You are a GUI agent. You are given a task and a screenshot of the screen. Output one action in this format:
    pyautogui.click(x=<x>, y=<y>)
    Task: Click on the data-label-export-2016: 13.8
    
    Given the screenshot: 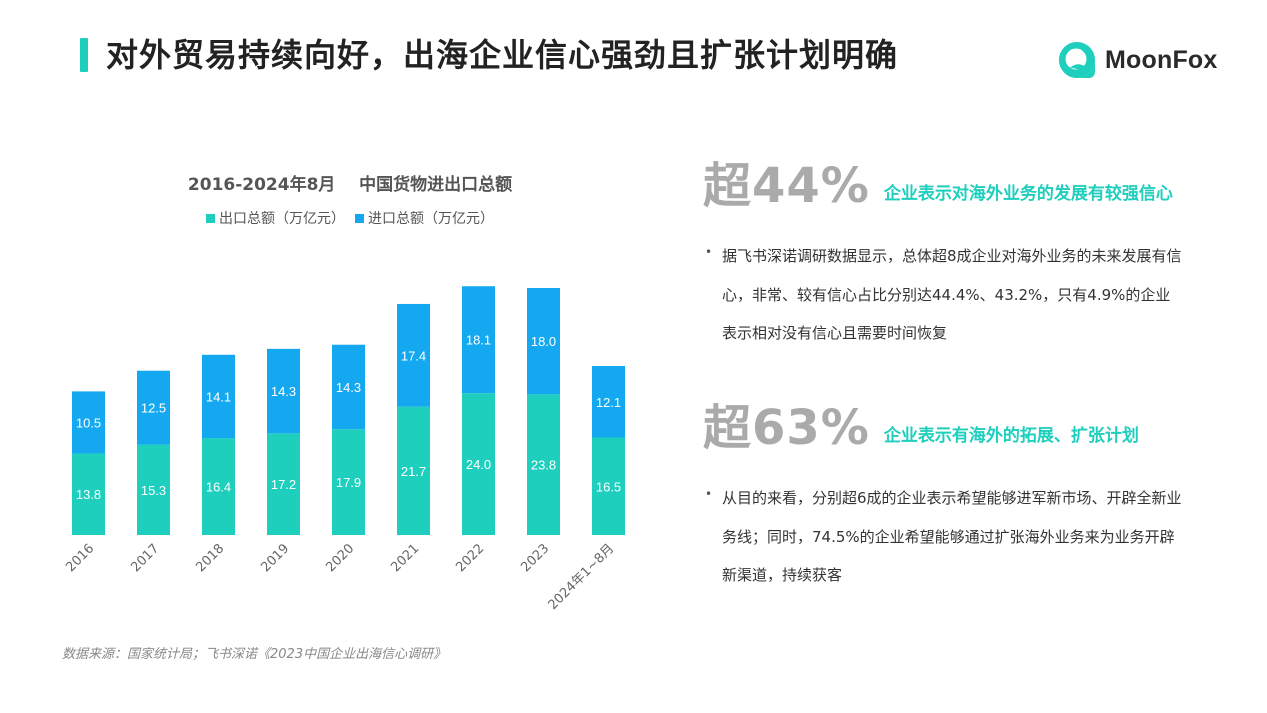 What is the action you would take?
    pyautogui.click(x=88, y=494)
    